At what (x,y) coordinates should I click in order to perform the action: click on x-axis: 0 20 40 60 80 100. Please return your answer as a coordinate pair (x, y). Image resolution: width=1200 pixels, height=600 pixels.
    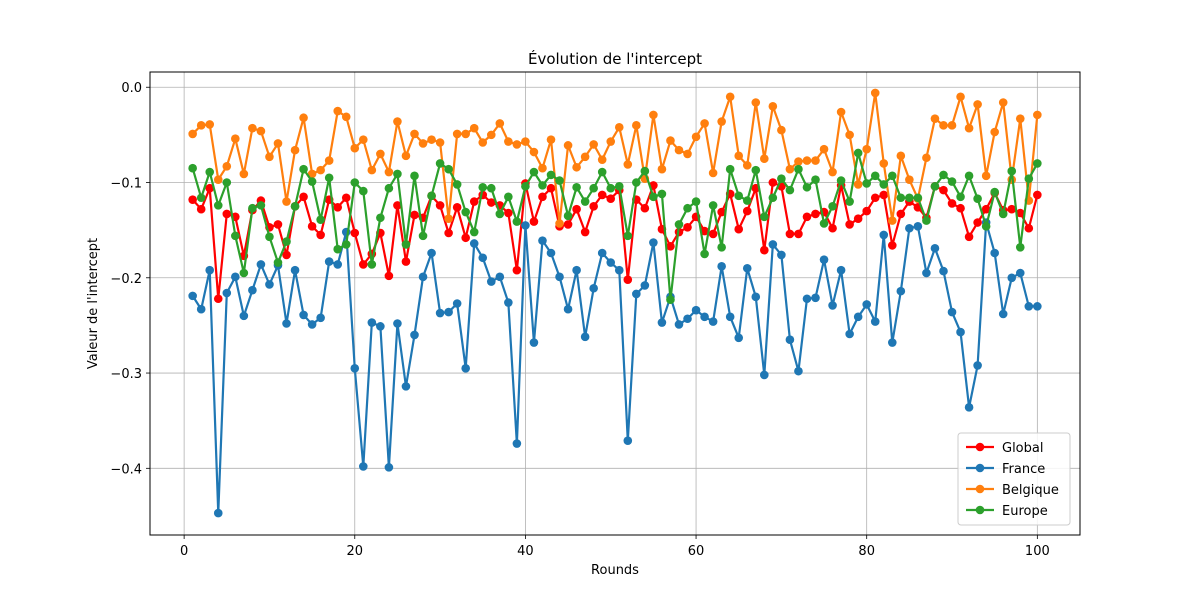
    Looking at the image, I should click on (615, 547).